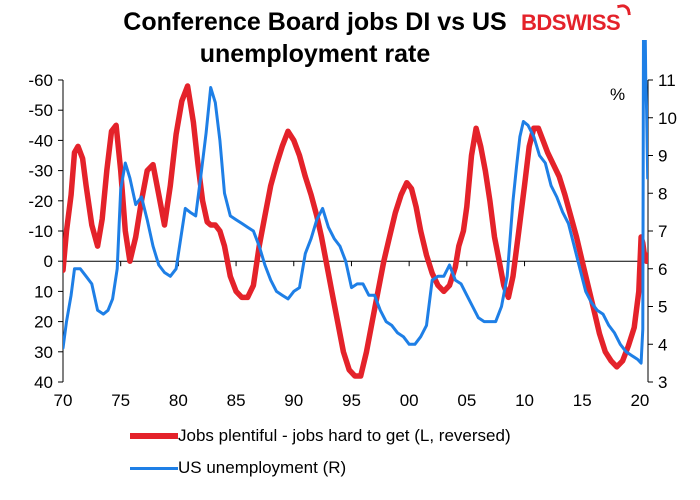 The image size is (700, 500). I want to click on left-tick-label: 20, so click(43, 322).